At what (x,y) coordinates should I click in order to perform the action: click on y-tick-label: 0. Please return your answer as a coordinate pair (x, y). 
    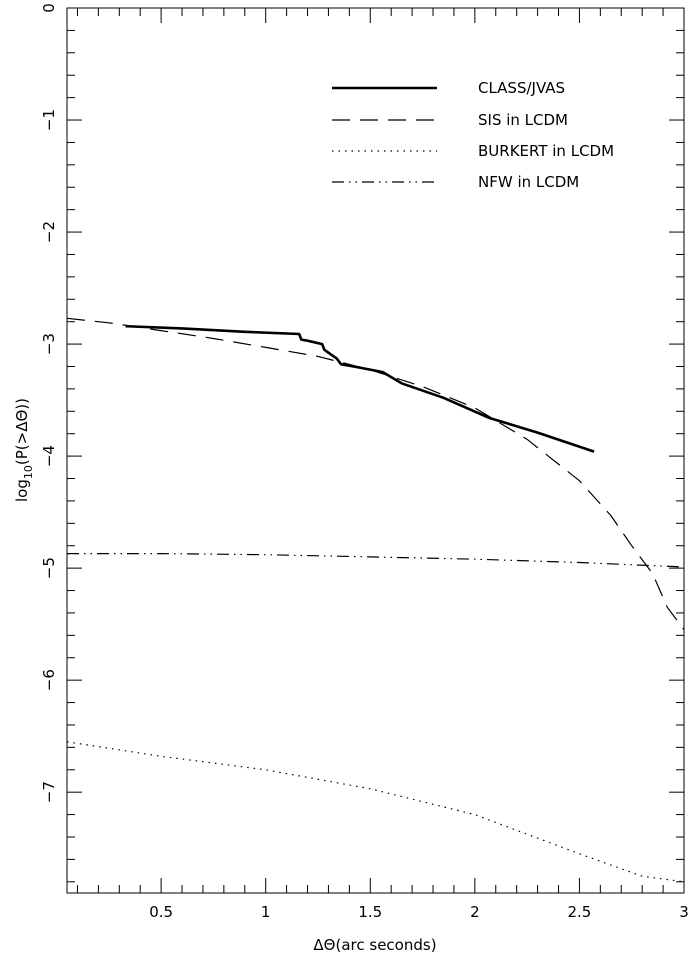
    Looking at the image, I should click on (49, 8).